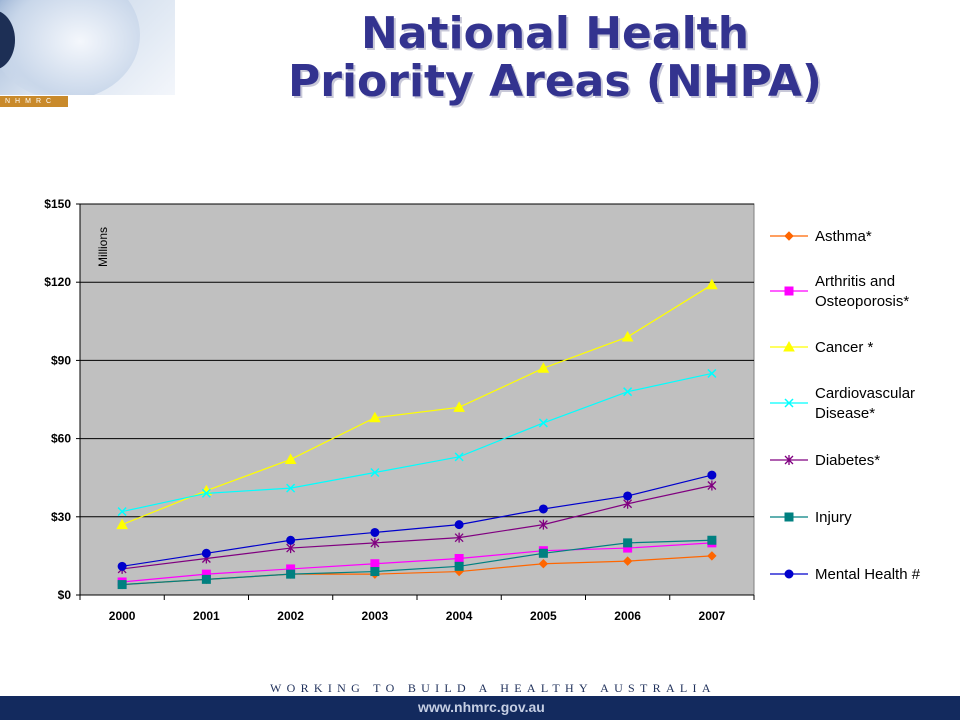 This screenshot has width=960, height=720. What do you see at coordinates (65, 595) in the screenshot?
I see `y-tick-label: $0` at bounding box center [65, 595].